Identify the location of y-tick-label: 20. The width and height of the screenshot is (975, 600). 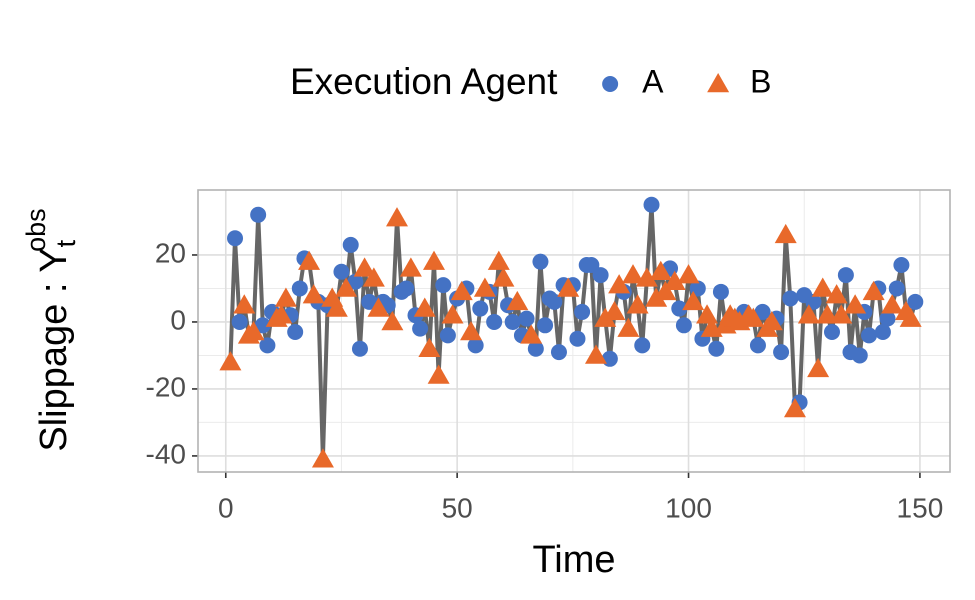
(170, 252).